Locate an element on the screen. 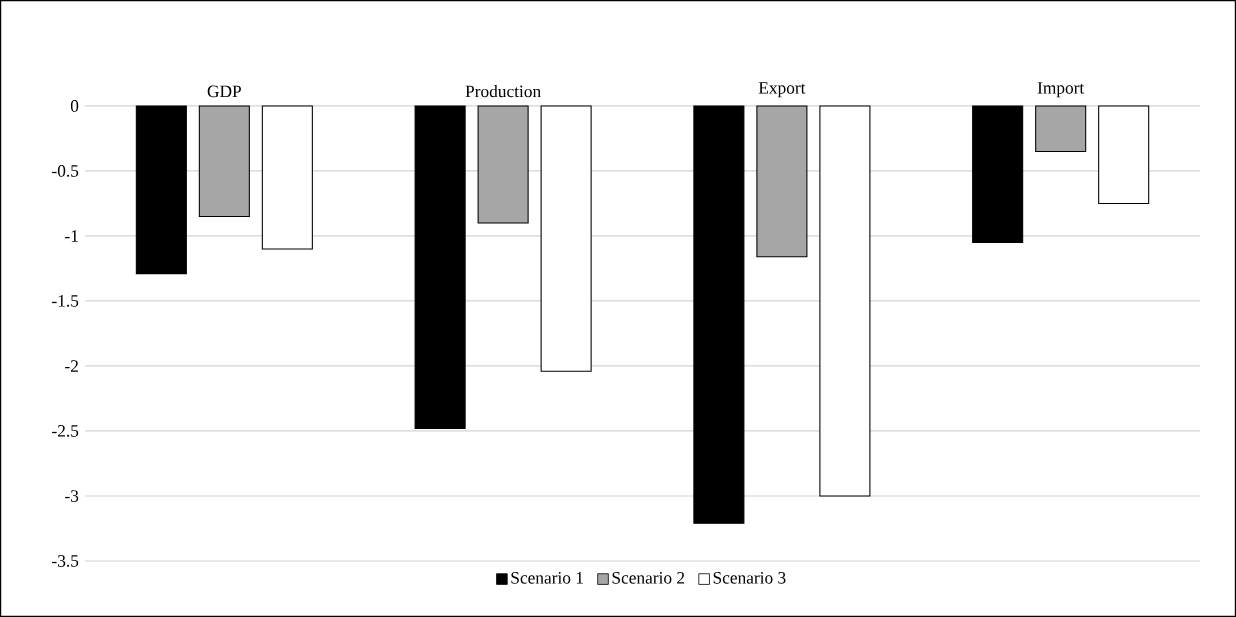 The width and height of the screenshot is (1236, 617). y-tick-label: -0.5 is located at coordinates (65, 171).